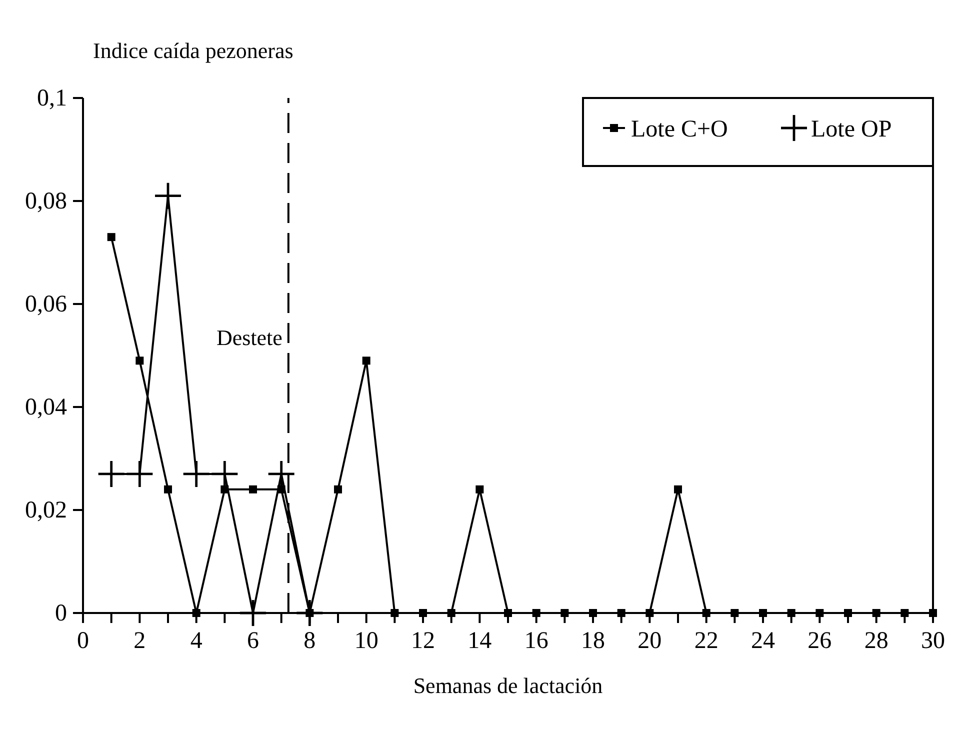  Describe the element at coordinates (508, 685) in the screenshot. I see `x-axis-title: Semanas de lactación` at that location.